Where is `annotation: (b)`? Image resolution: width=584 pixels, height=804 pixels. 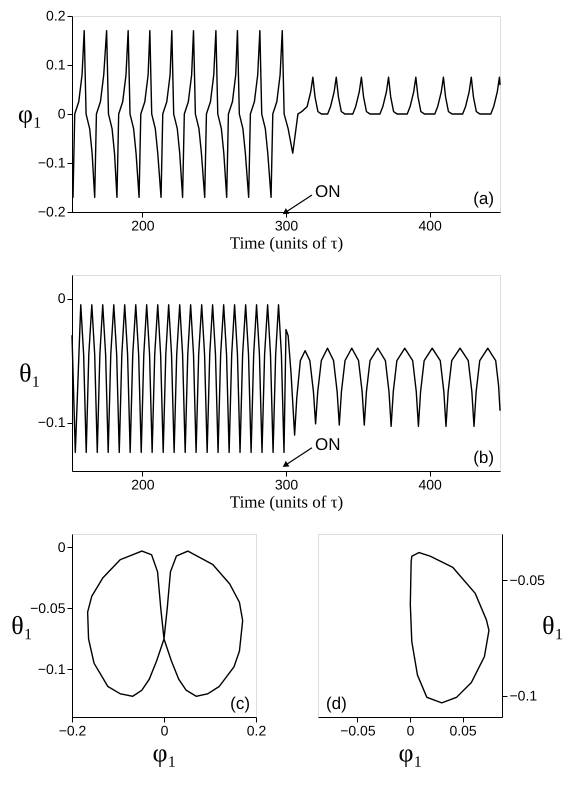 annotation: (b) is located at coordinates (483, 457).